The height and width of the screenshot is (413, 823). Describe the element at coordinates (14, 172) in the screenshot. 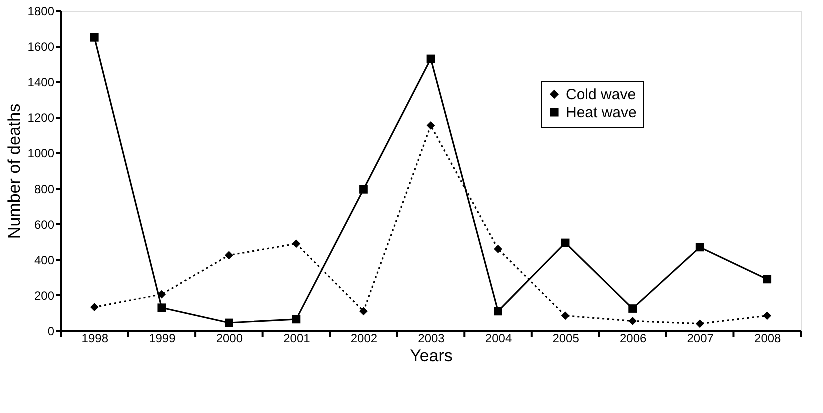

I see `y-axis-title: Number of deaths` at that location.